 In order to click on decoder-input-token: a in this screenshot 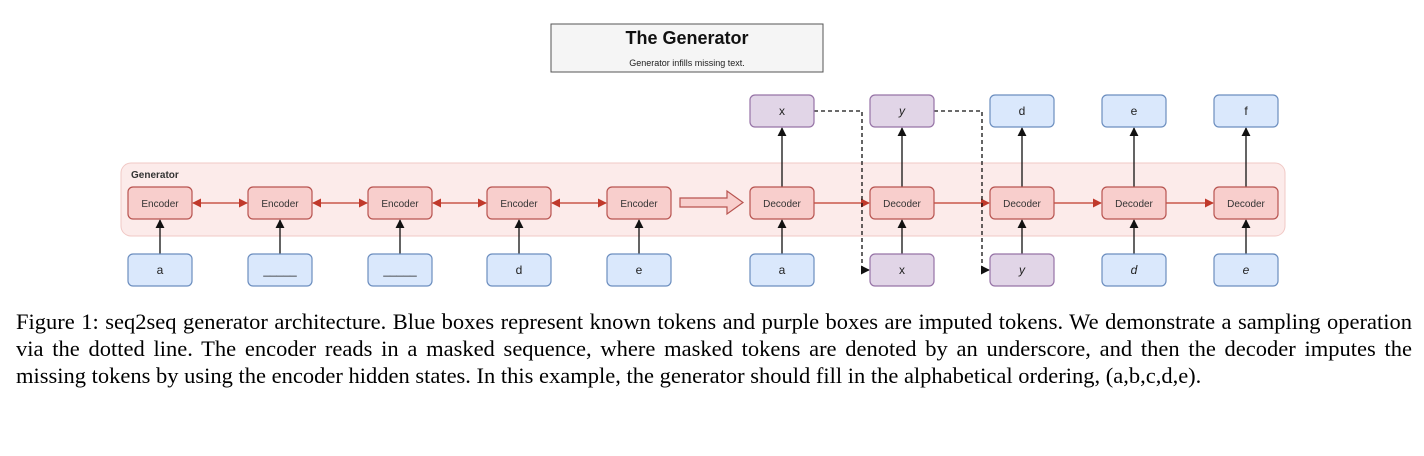, I will do `click(782, 270)`.